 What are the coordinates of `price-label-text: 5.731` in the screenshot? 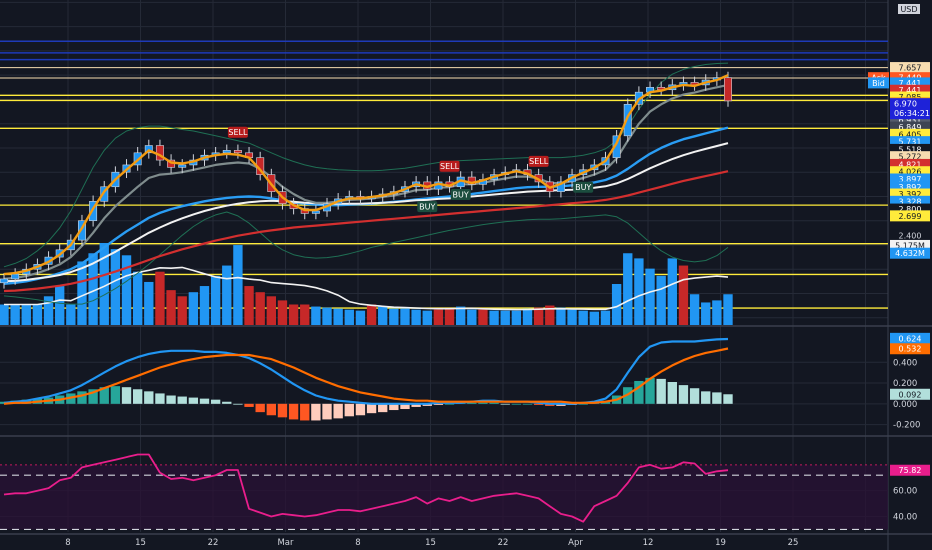 It's located at (910, 142).